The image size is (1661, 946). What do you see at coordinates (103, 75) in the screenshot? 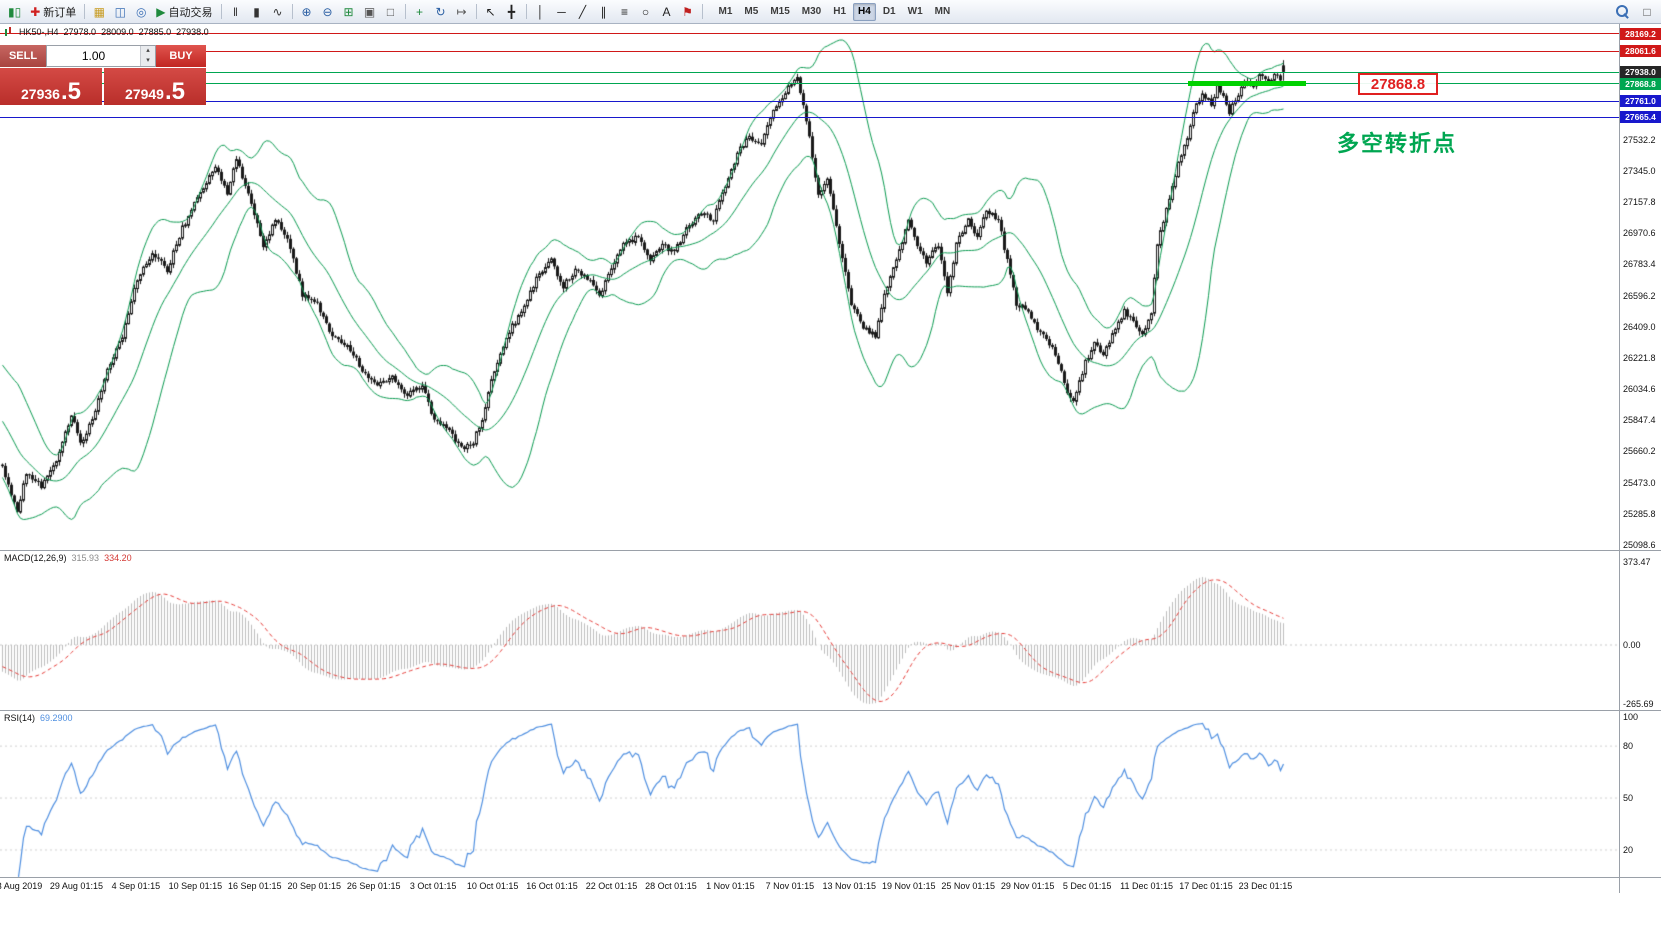
I see `one-click-trading-panel: SELL ▴ ▾ BUY 27936 .5 27949 .5` at bounding box center [103, 75].